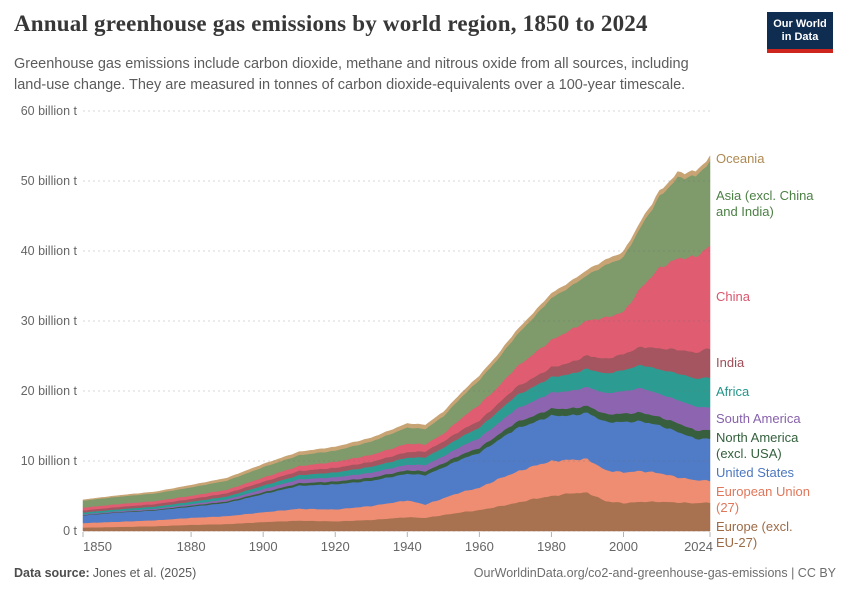 This screenshot has width=850, height=600. What do you see at coordinates (737, 542) in the screenshot?
I see `legend-label-line: EU-27)` at bounding box center [737, 542].